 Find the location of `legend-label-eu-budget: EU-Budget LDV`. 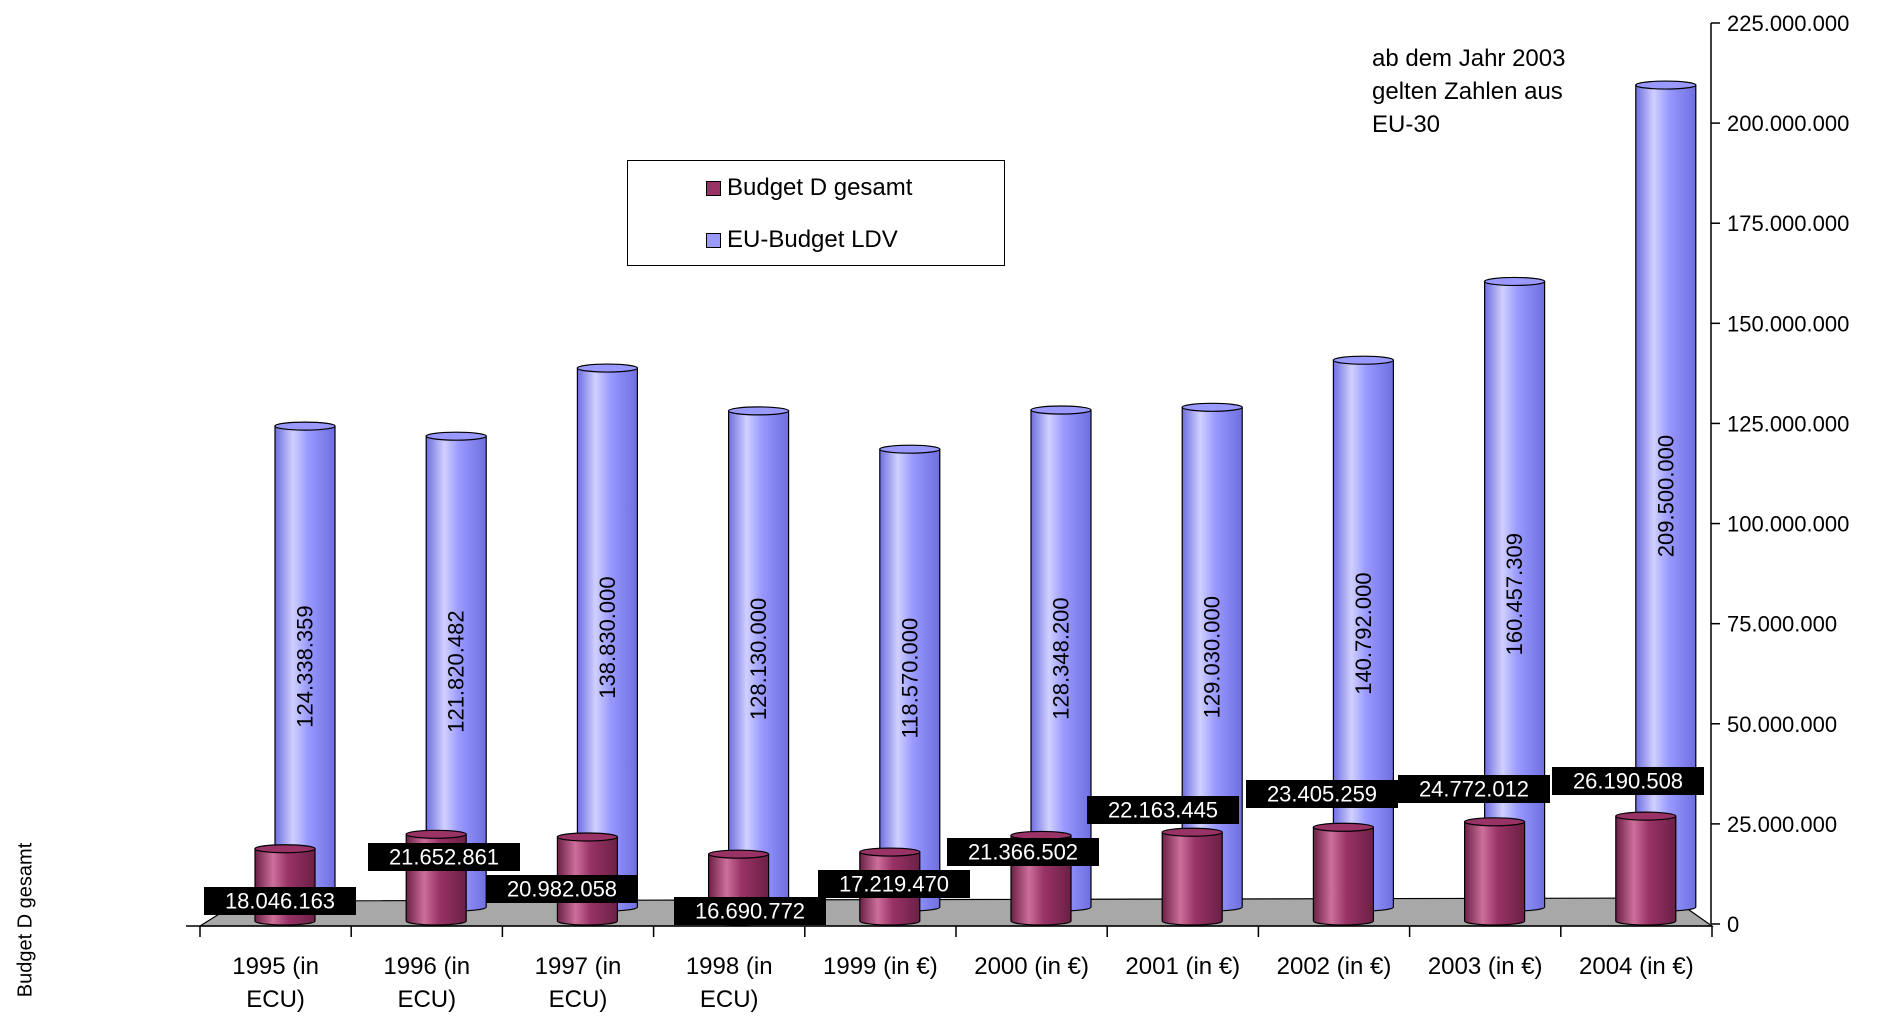

legend-label-eu-budget: EU-Budget LDV is located at coordinates (812, 239).